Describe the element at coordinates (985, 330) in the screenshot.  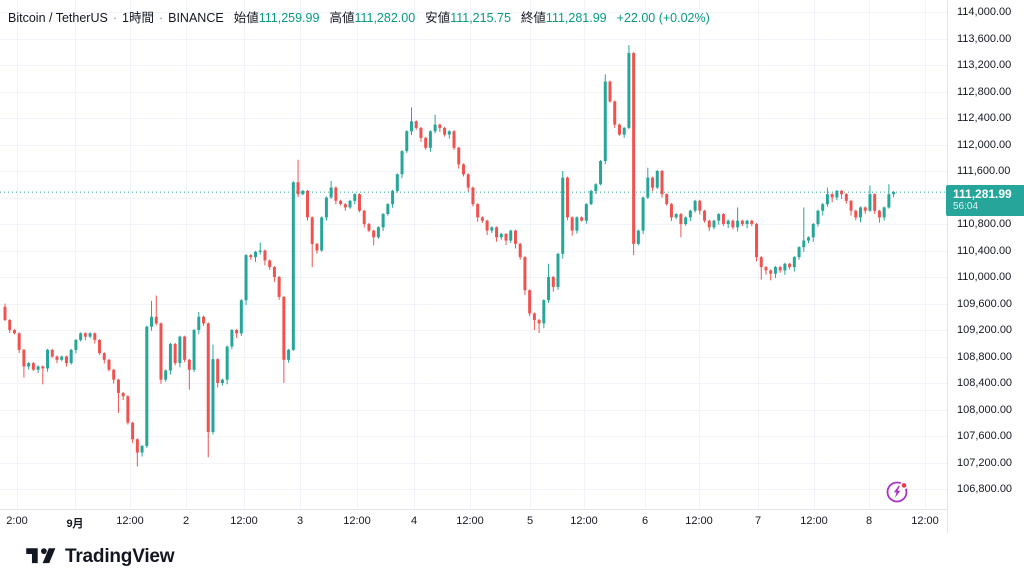
I see `price-tick-label: 109,200.00` at that location.